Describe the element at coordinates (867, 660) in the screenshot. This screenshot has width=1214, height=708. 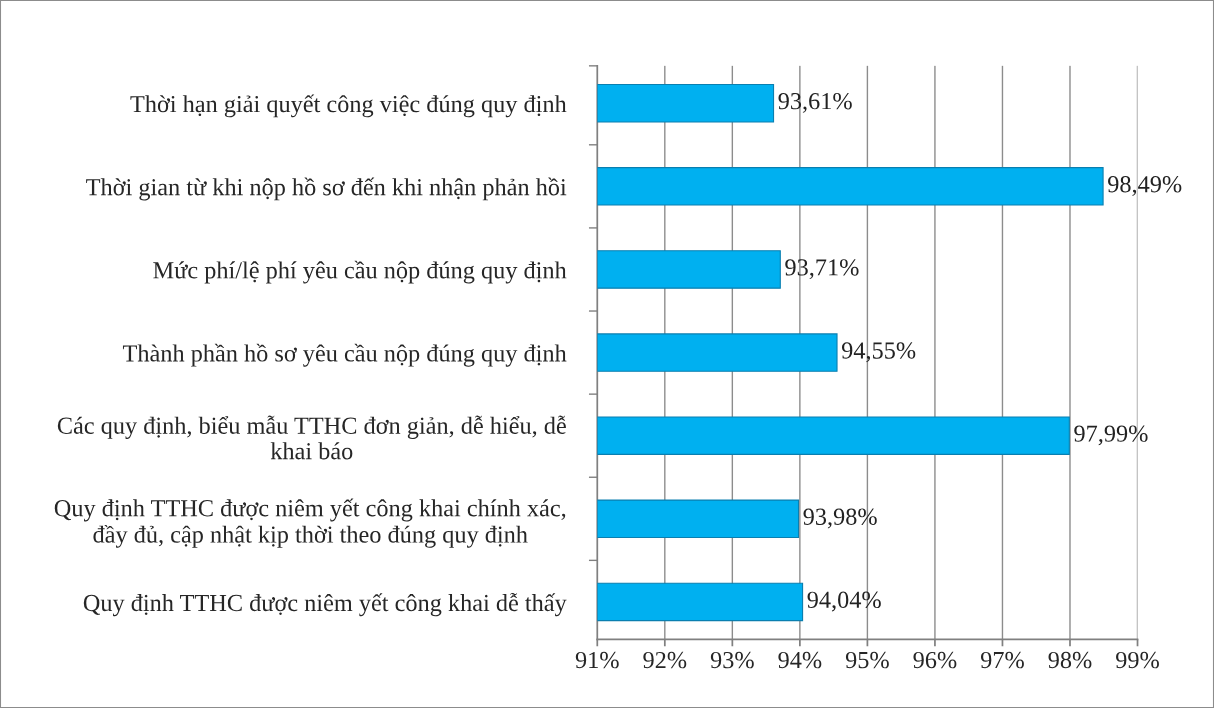
I see `x-tick-label: 95%` at that location.